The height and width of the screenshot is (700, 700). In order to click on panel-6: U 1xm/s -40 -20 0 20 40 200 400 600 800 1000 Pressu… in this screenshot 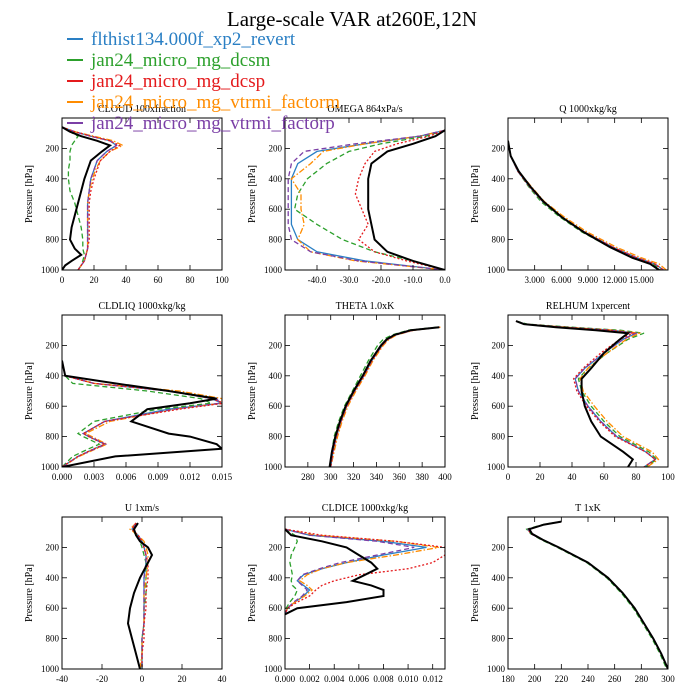, I will do `click(125, 593)`.